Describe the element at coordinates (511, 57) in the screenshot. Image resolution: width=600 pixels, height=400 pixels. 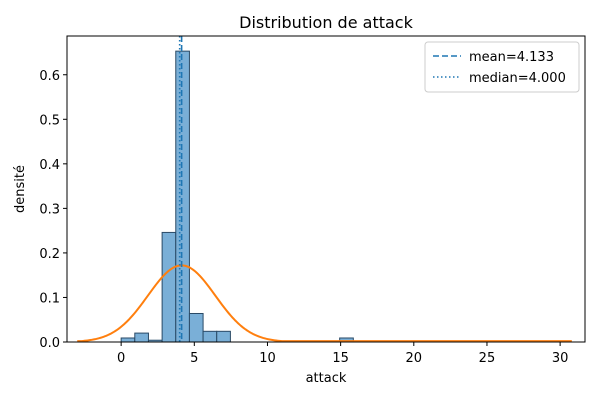
I see `legend-mean-label: mean=4.133` at that location.